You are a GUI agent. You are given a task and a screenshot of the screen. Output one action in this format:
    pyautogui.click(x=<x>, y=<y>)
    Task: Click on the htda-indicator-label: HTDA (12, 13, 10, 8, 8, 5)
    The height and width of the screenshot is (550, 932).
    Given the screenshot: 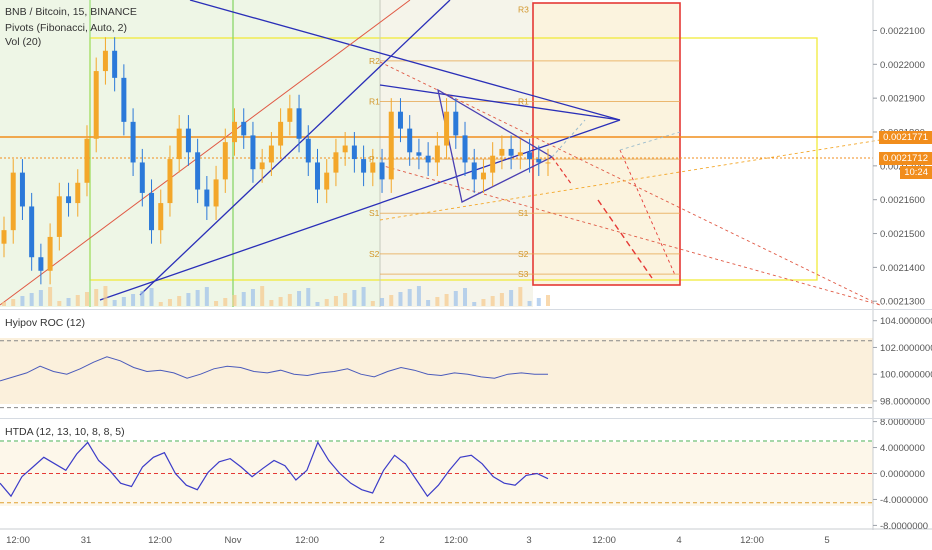 What is the action you would take?
    pyautogui.click(x=65, y=432)
    